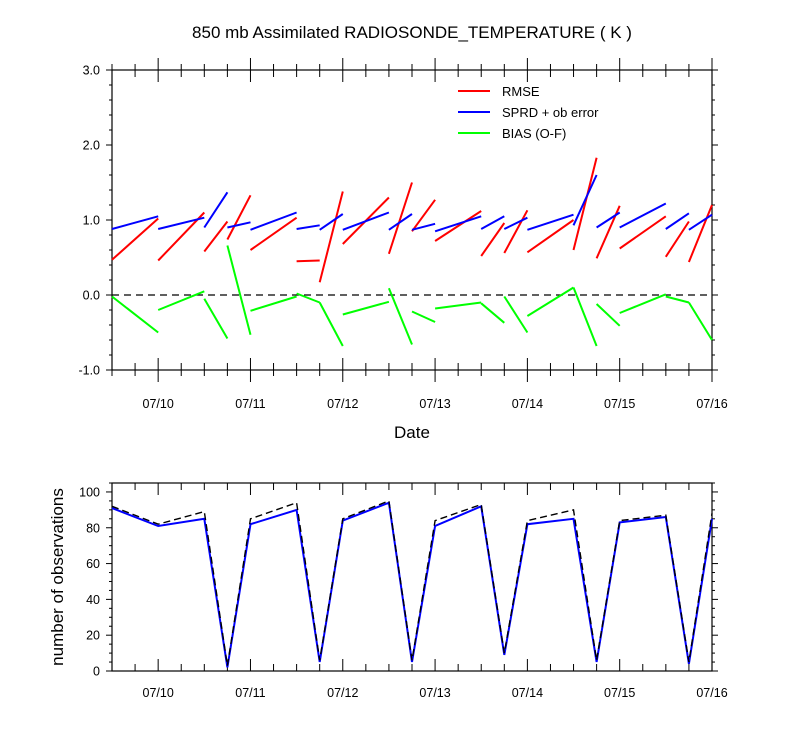 The width and height of the screenshot is (800, 750). Describe the element at coordinates (57, 577) in the screenshot. I see `y-axis-title-observations: number of observations` at that location.